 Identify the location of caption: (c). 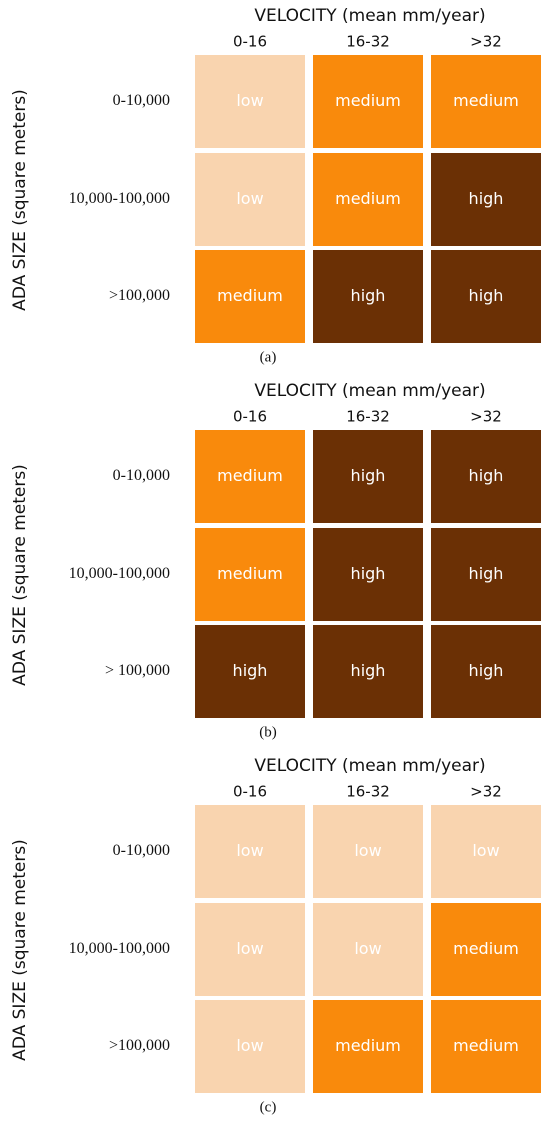
(268, 1107).